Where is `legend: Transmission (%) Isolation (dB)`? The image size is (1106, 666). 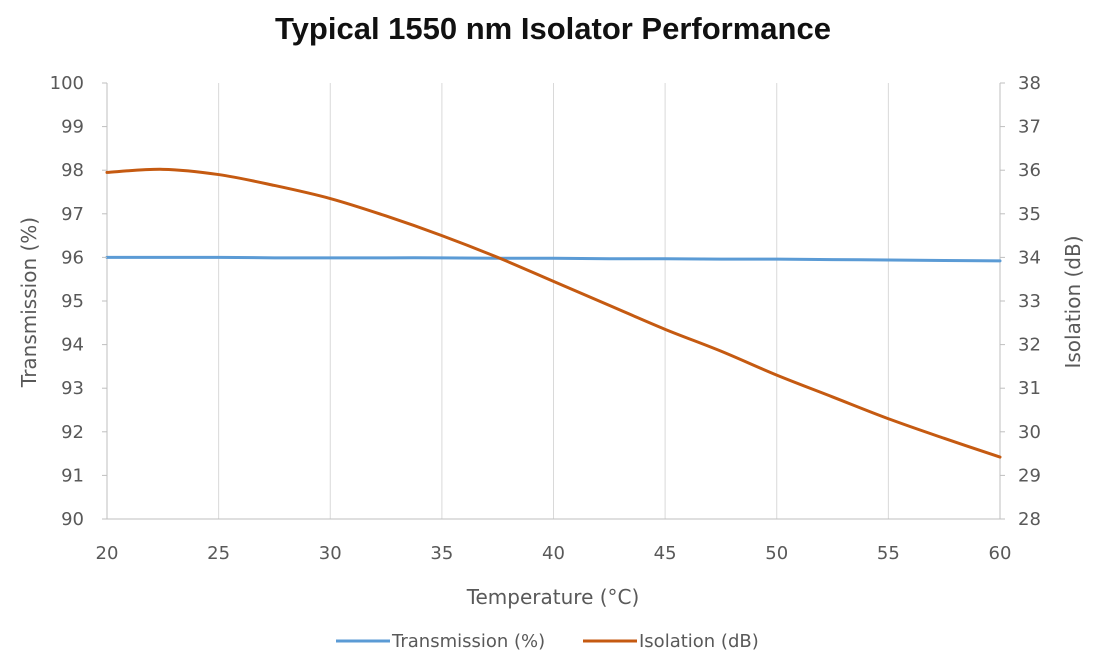
legend: Transmission (%) Isolation (dB) is located at coordinates (547, 641).